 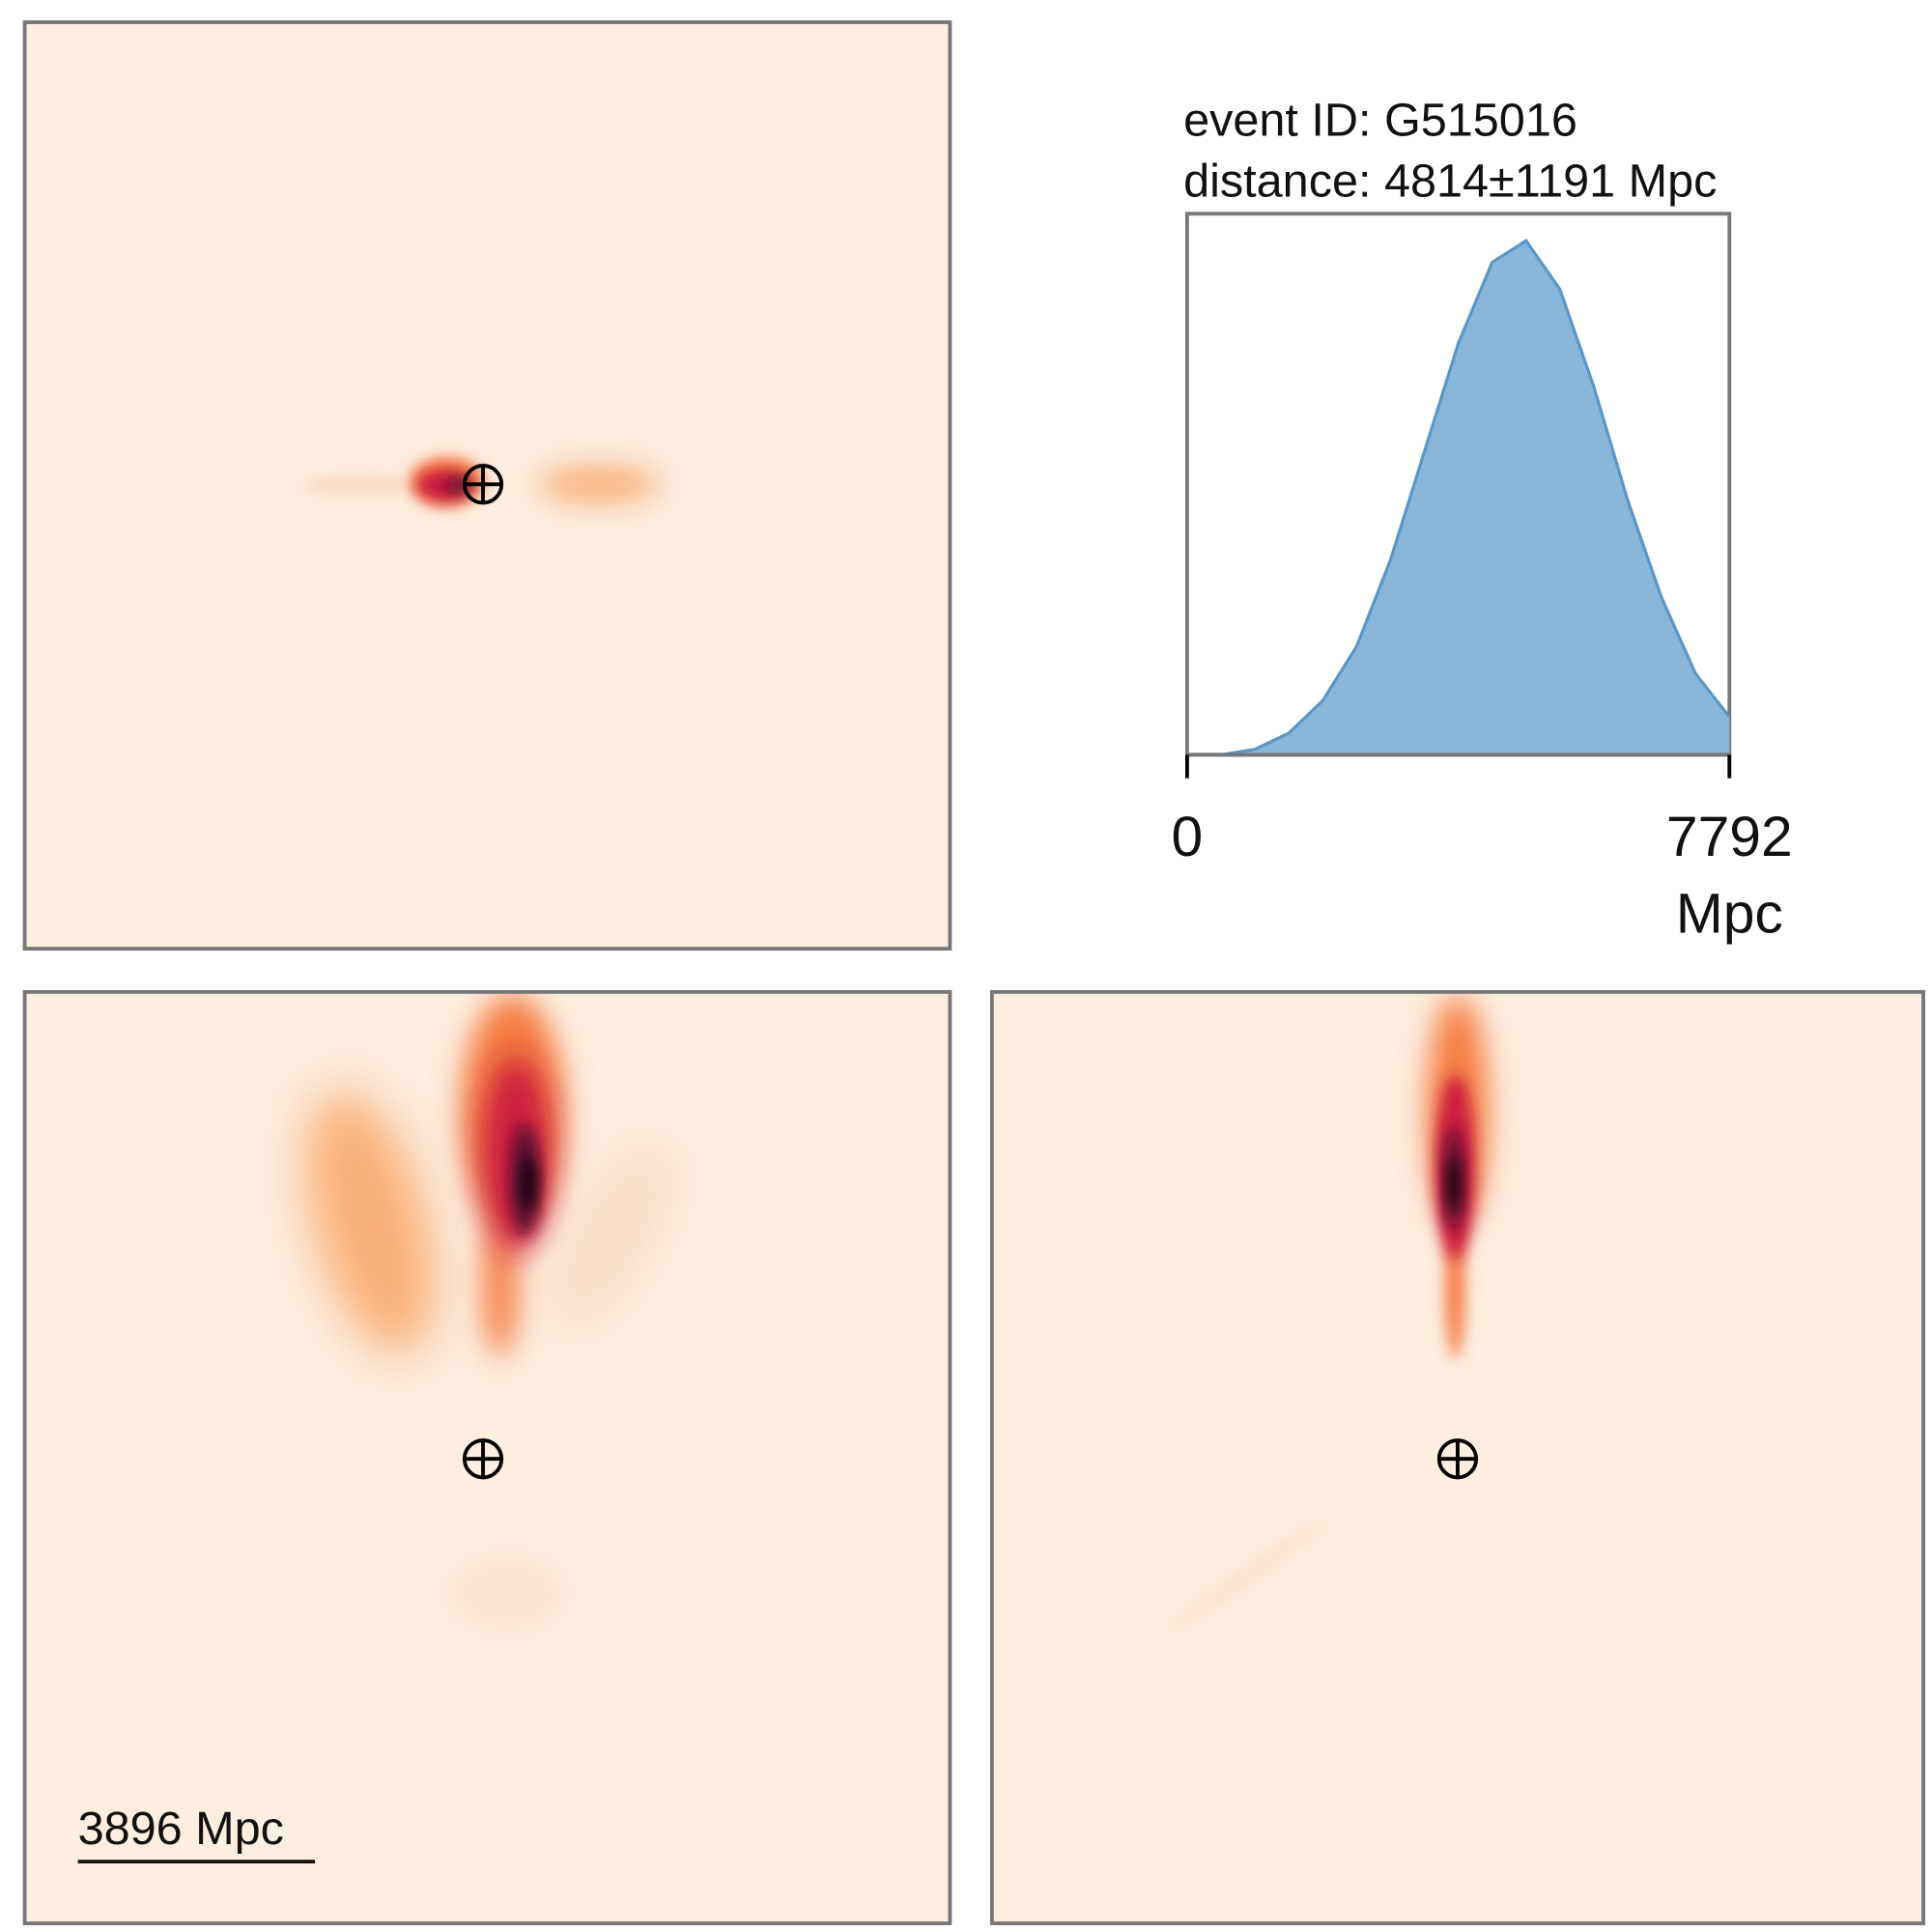 What do you see at coordinates (1450, 181) in the screenshot?
I see `distance-summary: distance: 4814±1191 Mpc` at bounding box center [1450, 181].